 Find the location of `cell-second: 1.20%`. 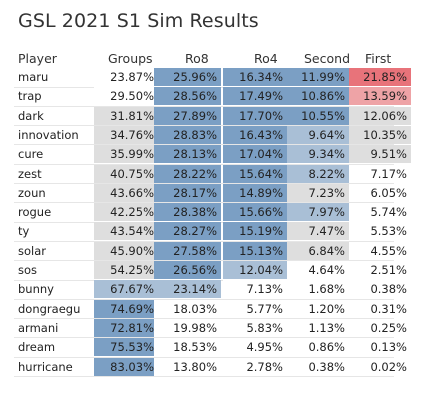

cell-second: 1.20% is located at coordinates (318, 308).